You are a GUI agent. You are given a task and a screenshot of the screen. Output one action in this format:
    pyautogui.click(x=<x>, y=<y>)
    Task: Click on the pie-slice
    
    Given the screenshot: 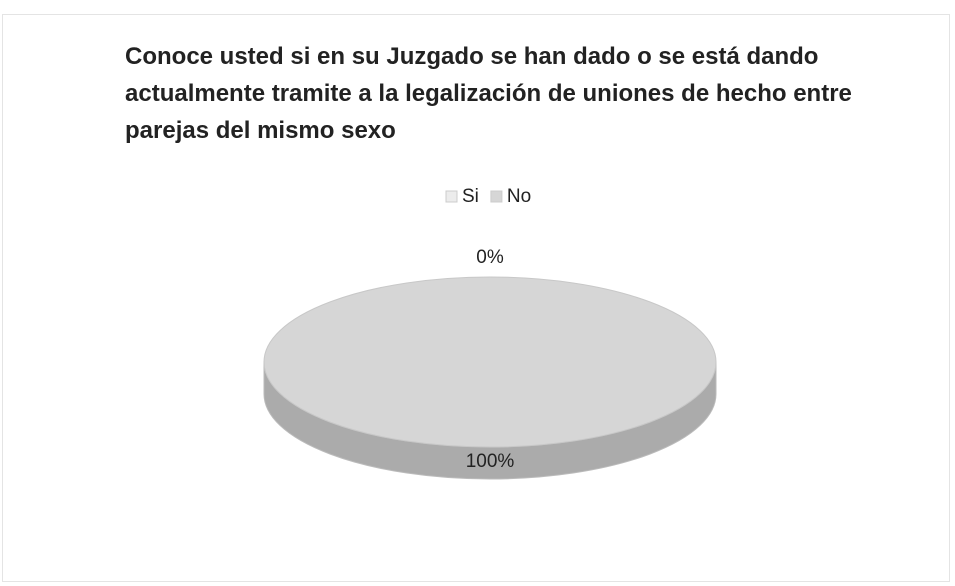 What is the action you would take?
    pyautogui.click(x=490, y=362)
    